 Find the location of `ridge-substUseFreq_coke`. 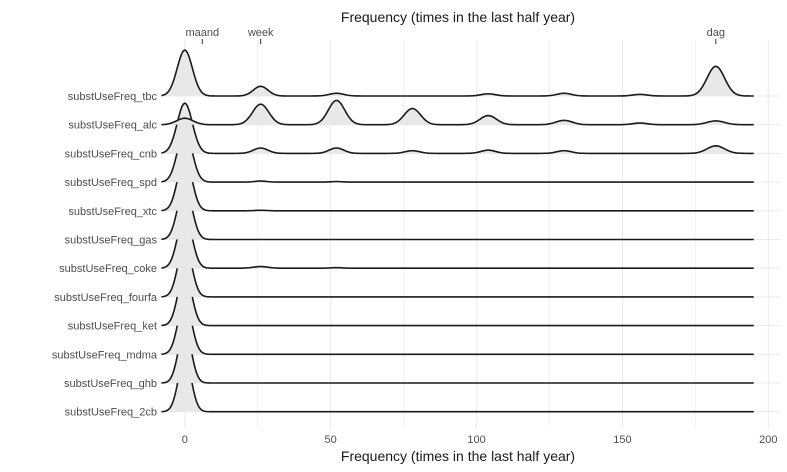

ridge-substUseFreq_coke is located at coordinates (457, 241).